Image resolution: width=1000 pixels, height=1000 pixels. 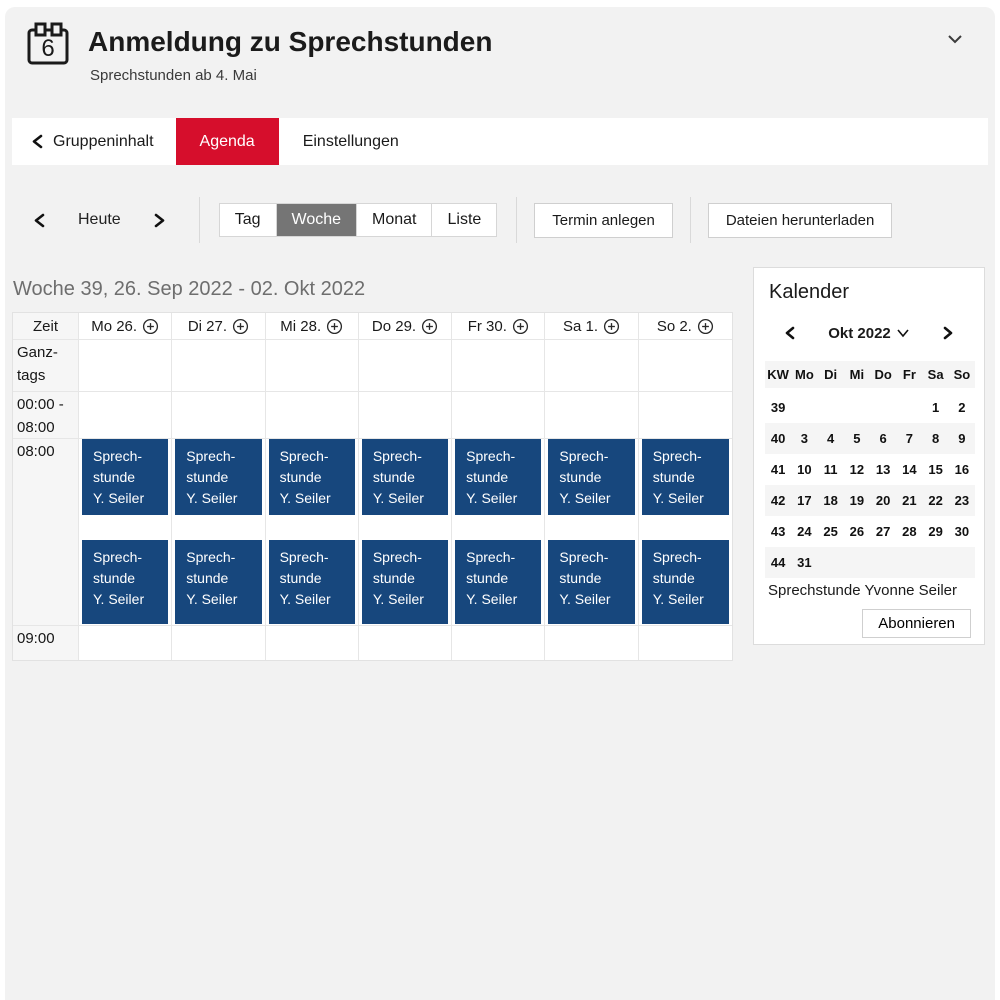 What do you see at coordinates (936, 407) in the screenshot?
I see `mini-calendar-day: 1` at bounding box center [936, 407].